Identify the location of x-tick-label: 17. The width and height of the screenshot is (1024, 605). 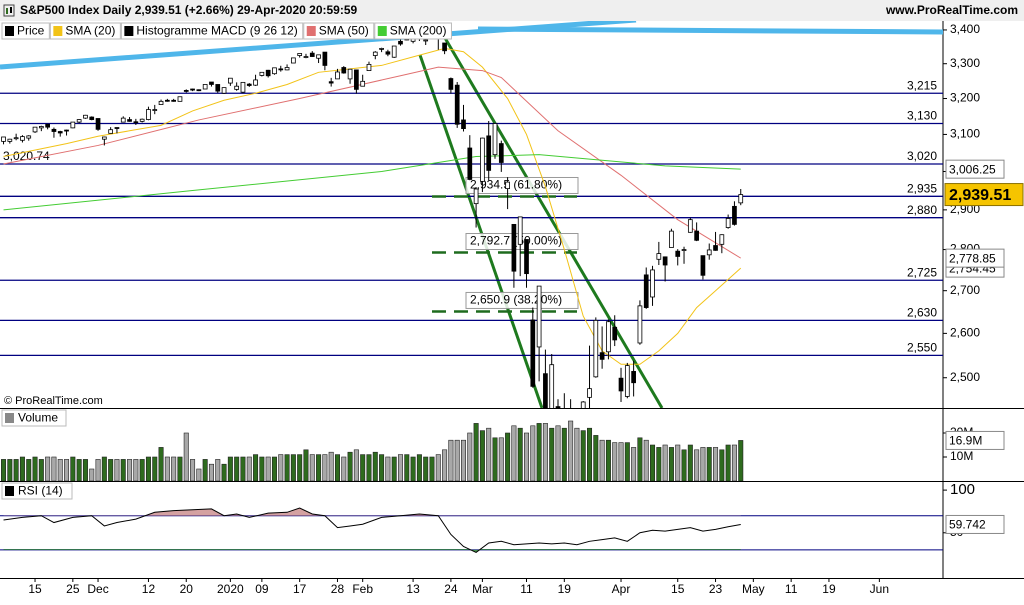
(300, 589).